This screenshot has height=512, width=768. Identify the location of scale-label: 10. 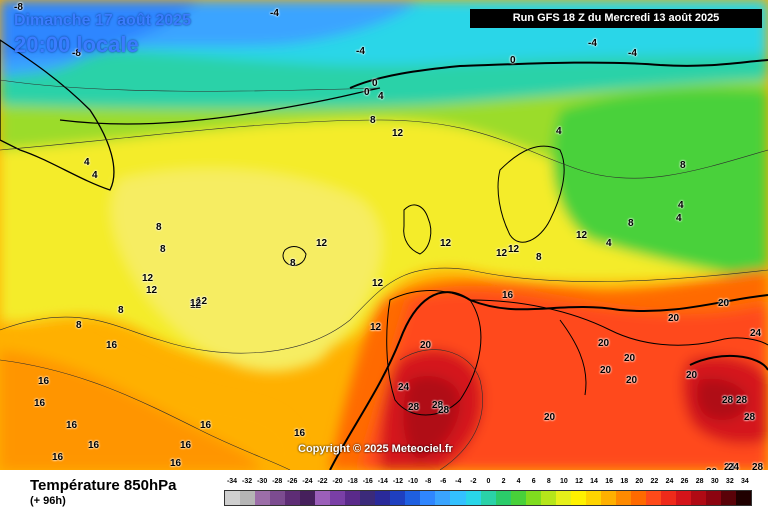
(563, 481).